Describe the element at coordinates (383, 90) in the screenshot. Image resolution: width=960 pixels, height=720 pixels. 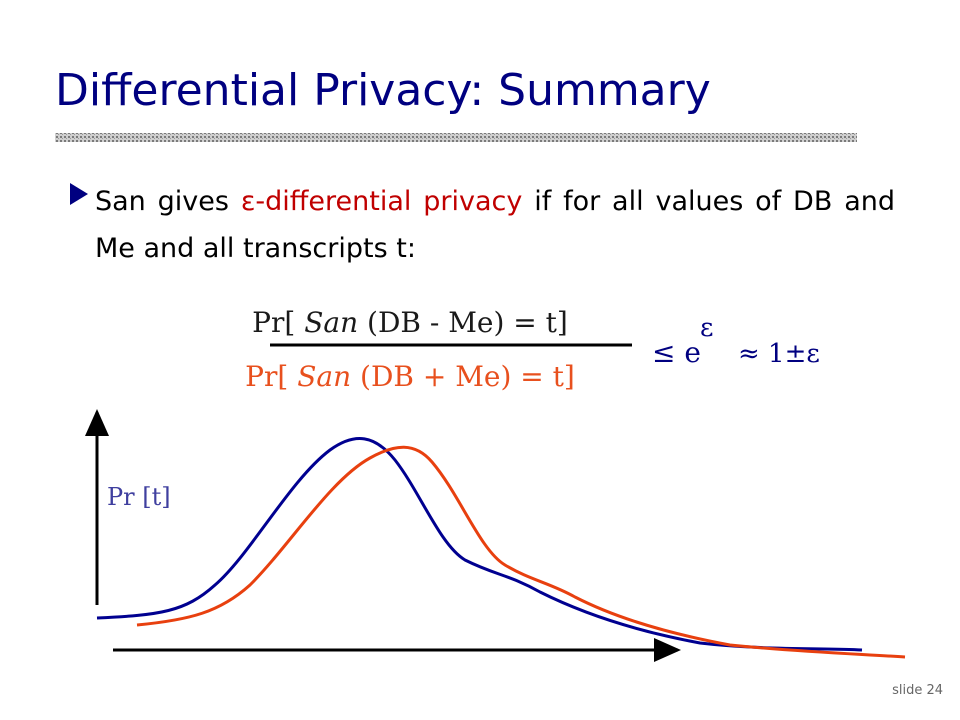
I see `slide-title: Differential Privacy: Summary` at that location.